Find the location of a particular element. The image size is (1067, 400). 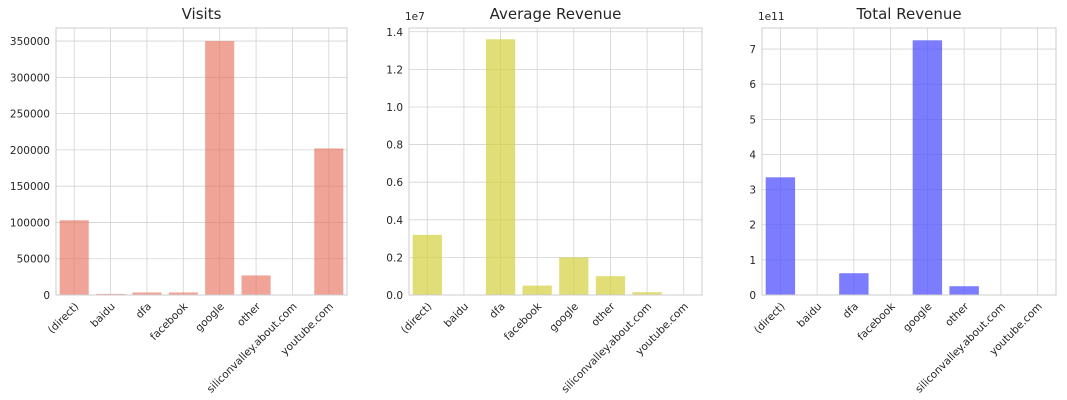

y-tick-label: 5 is located at coordinates (752, 120).